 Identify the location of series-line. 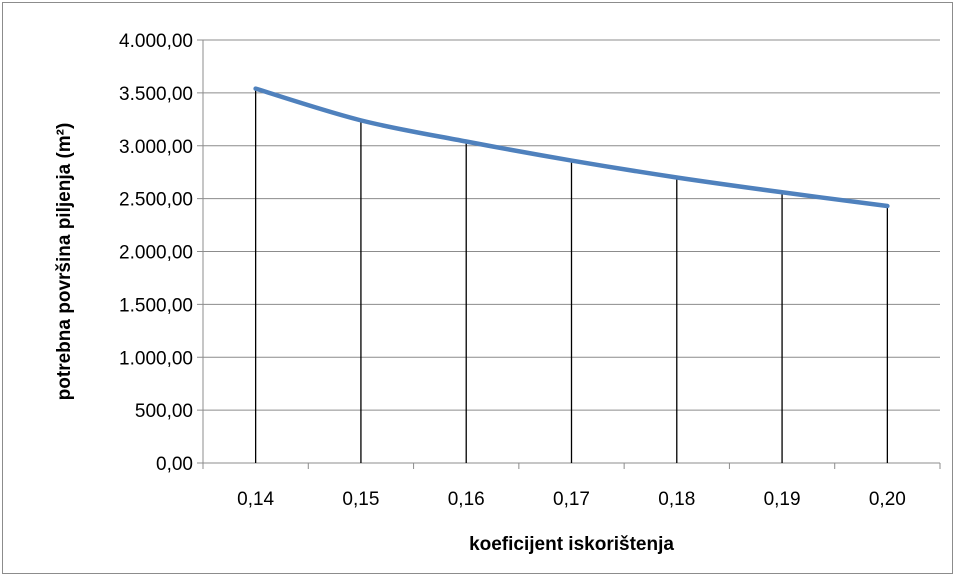
(571, 147).